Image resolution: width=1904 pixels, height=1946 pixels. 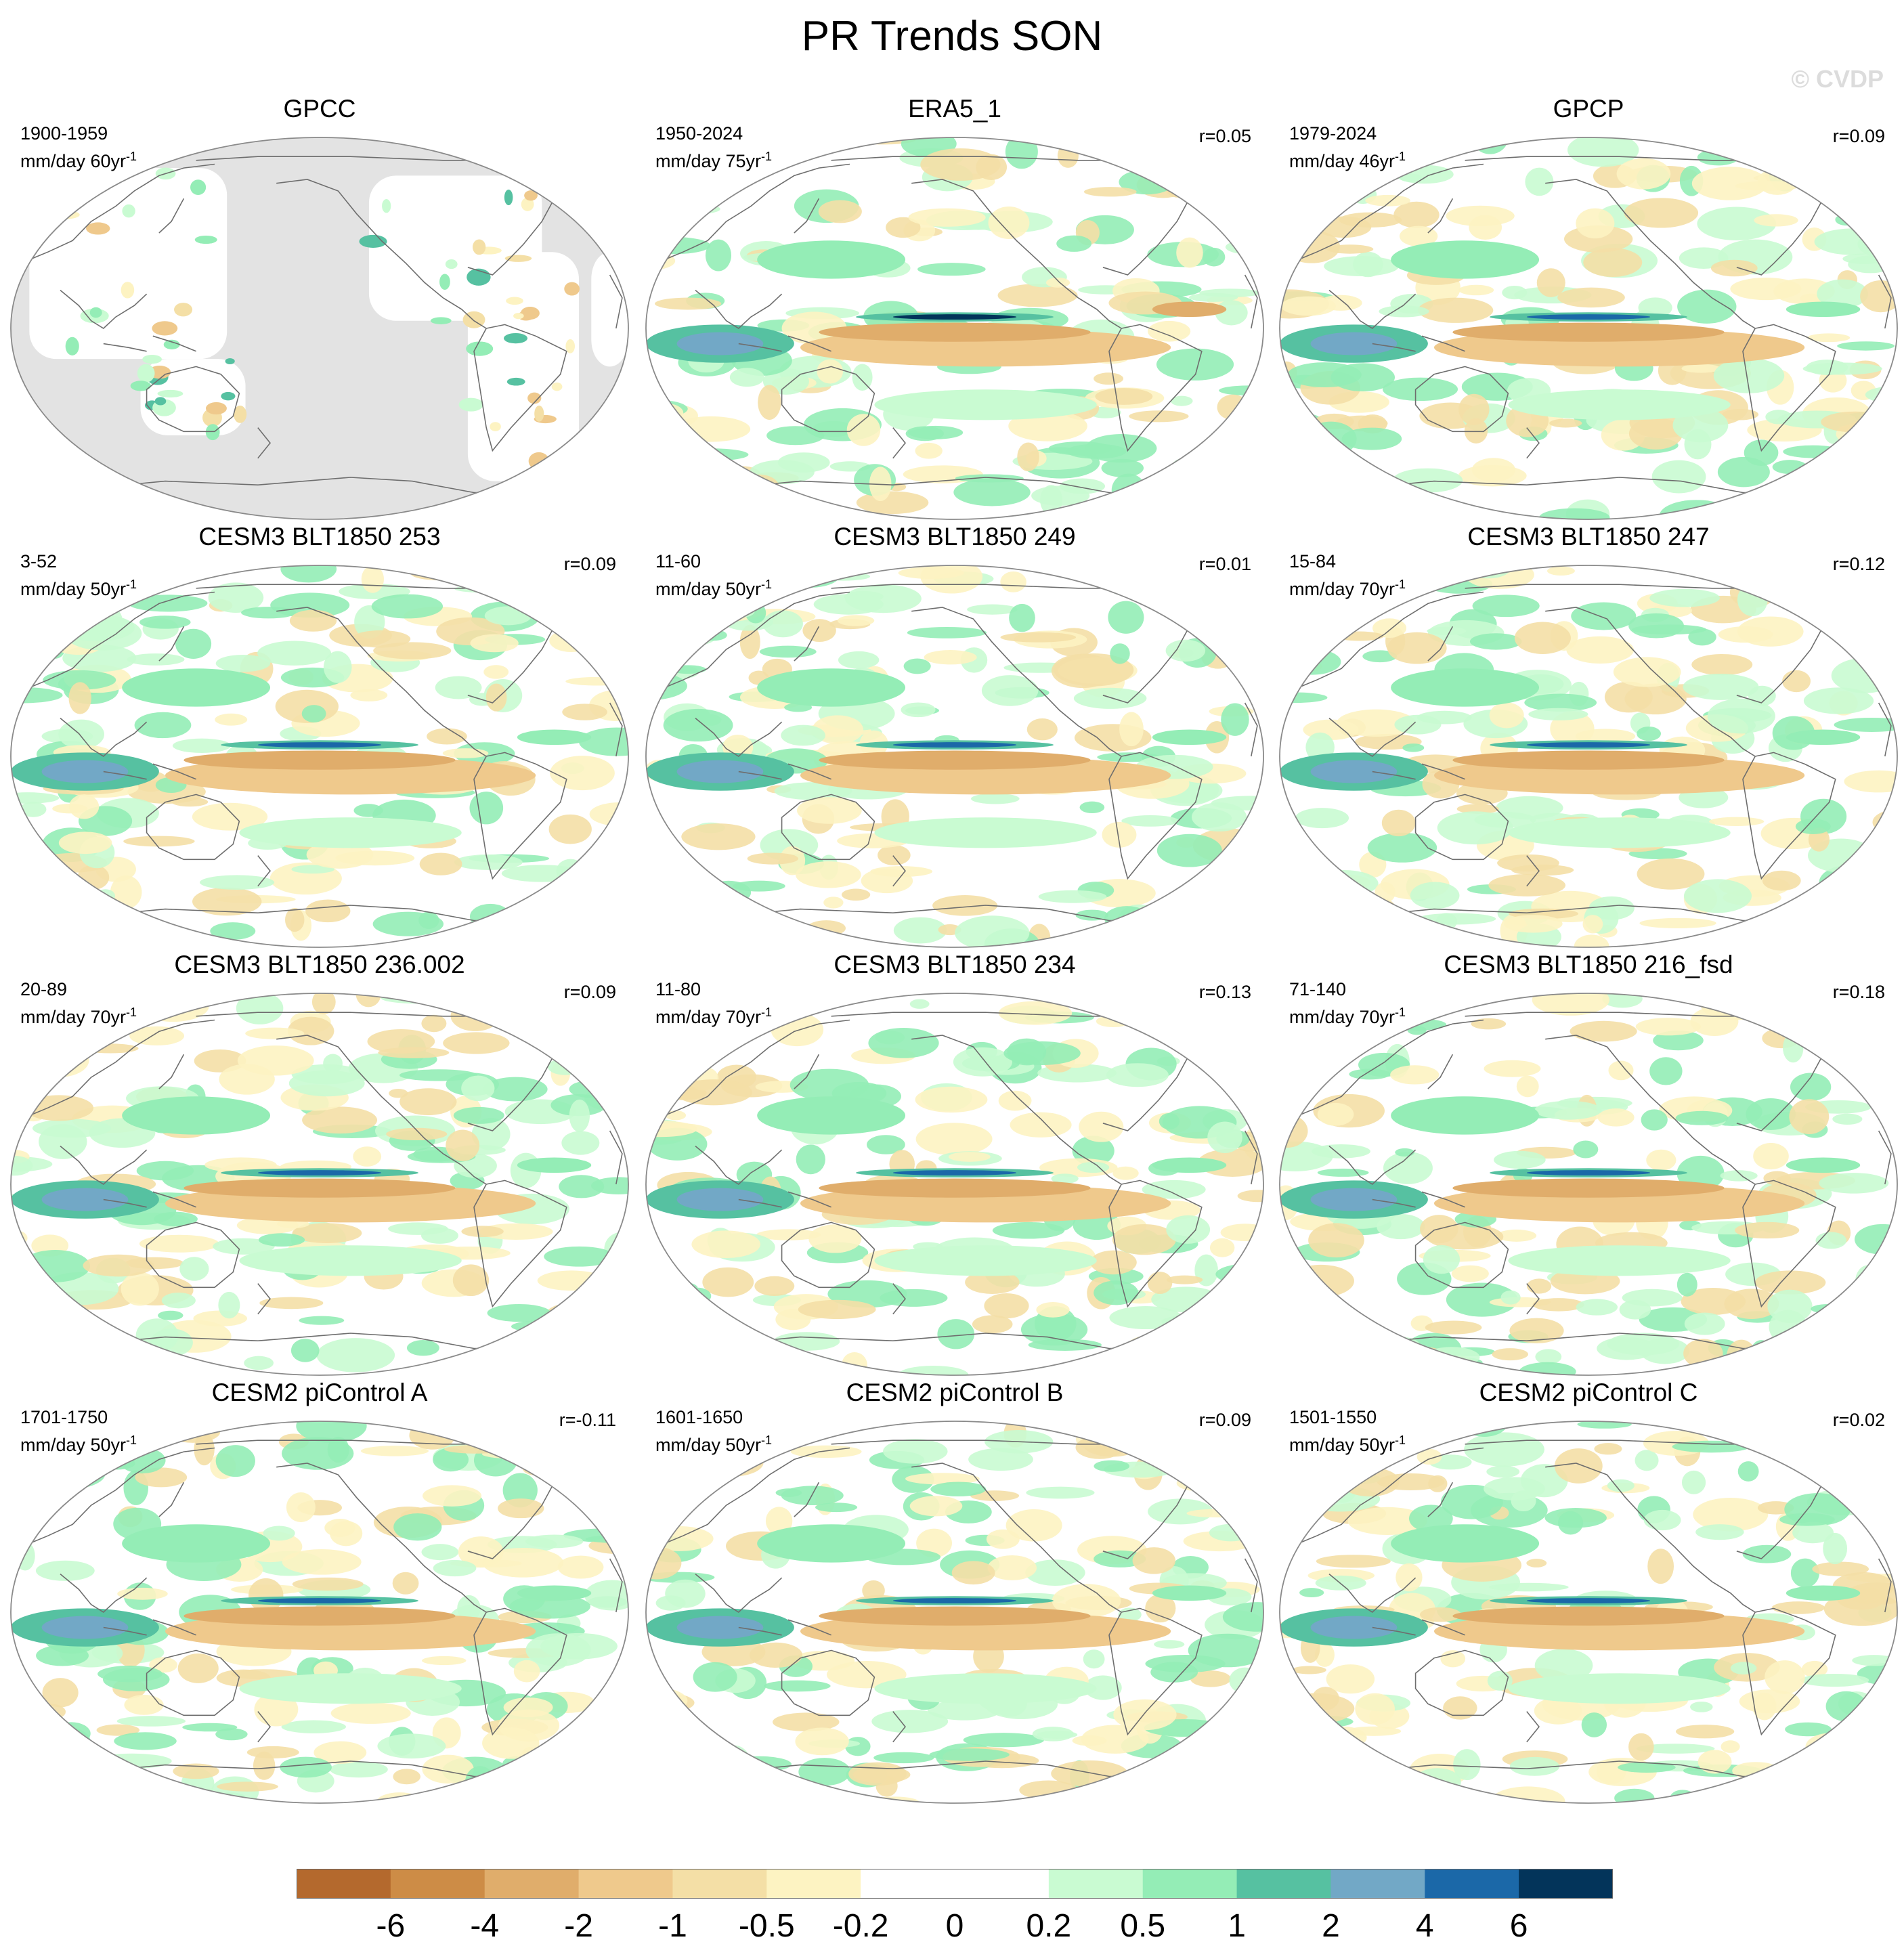 What do you see at coordinates (320, 1392) in the screenshot?
I see `panel-title: CESM2 piControl A` at bounding box center [320, 1392].